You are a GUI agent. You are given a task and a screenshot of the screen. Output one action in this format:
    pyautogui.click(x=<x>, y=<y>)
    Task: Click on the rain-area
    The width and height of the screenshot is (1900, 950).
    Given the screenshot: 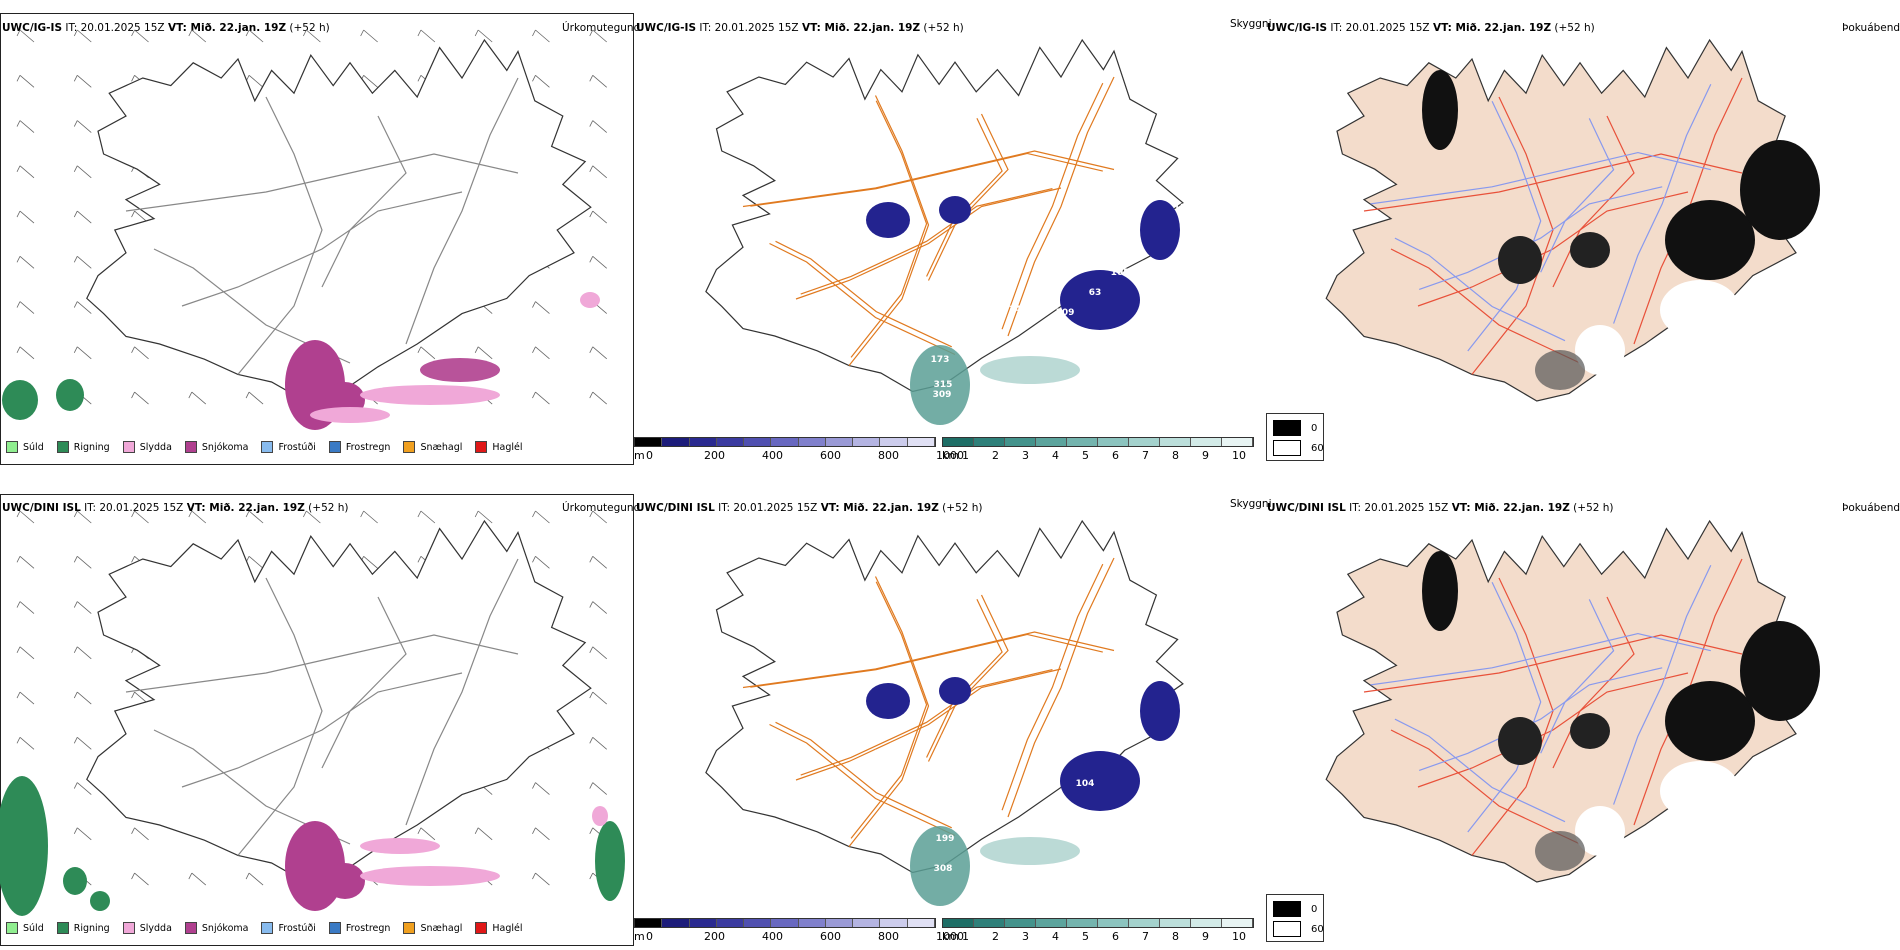 What is the action you would take?
    pyautogui.click(x=20, y=400)
    